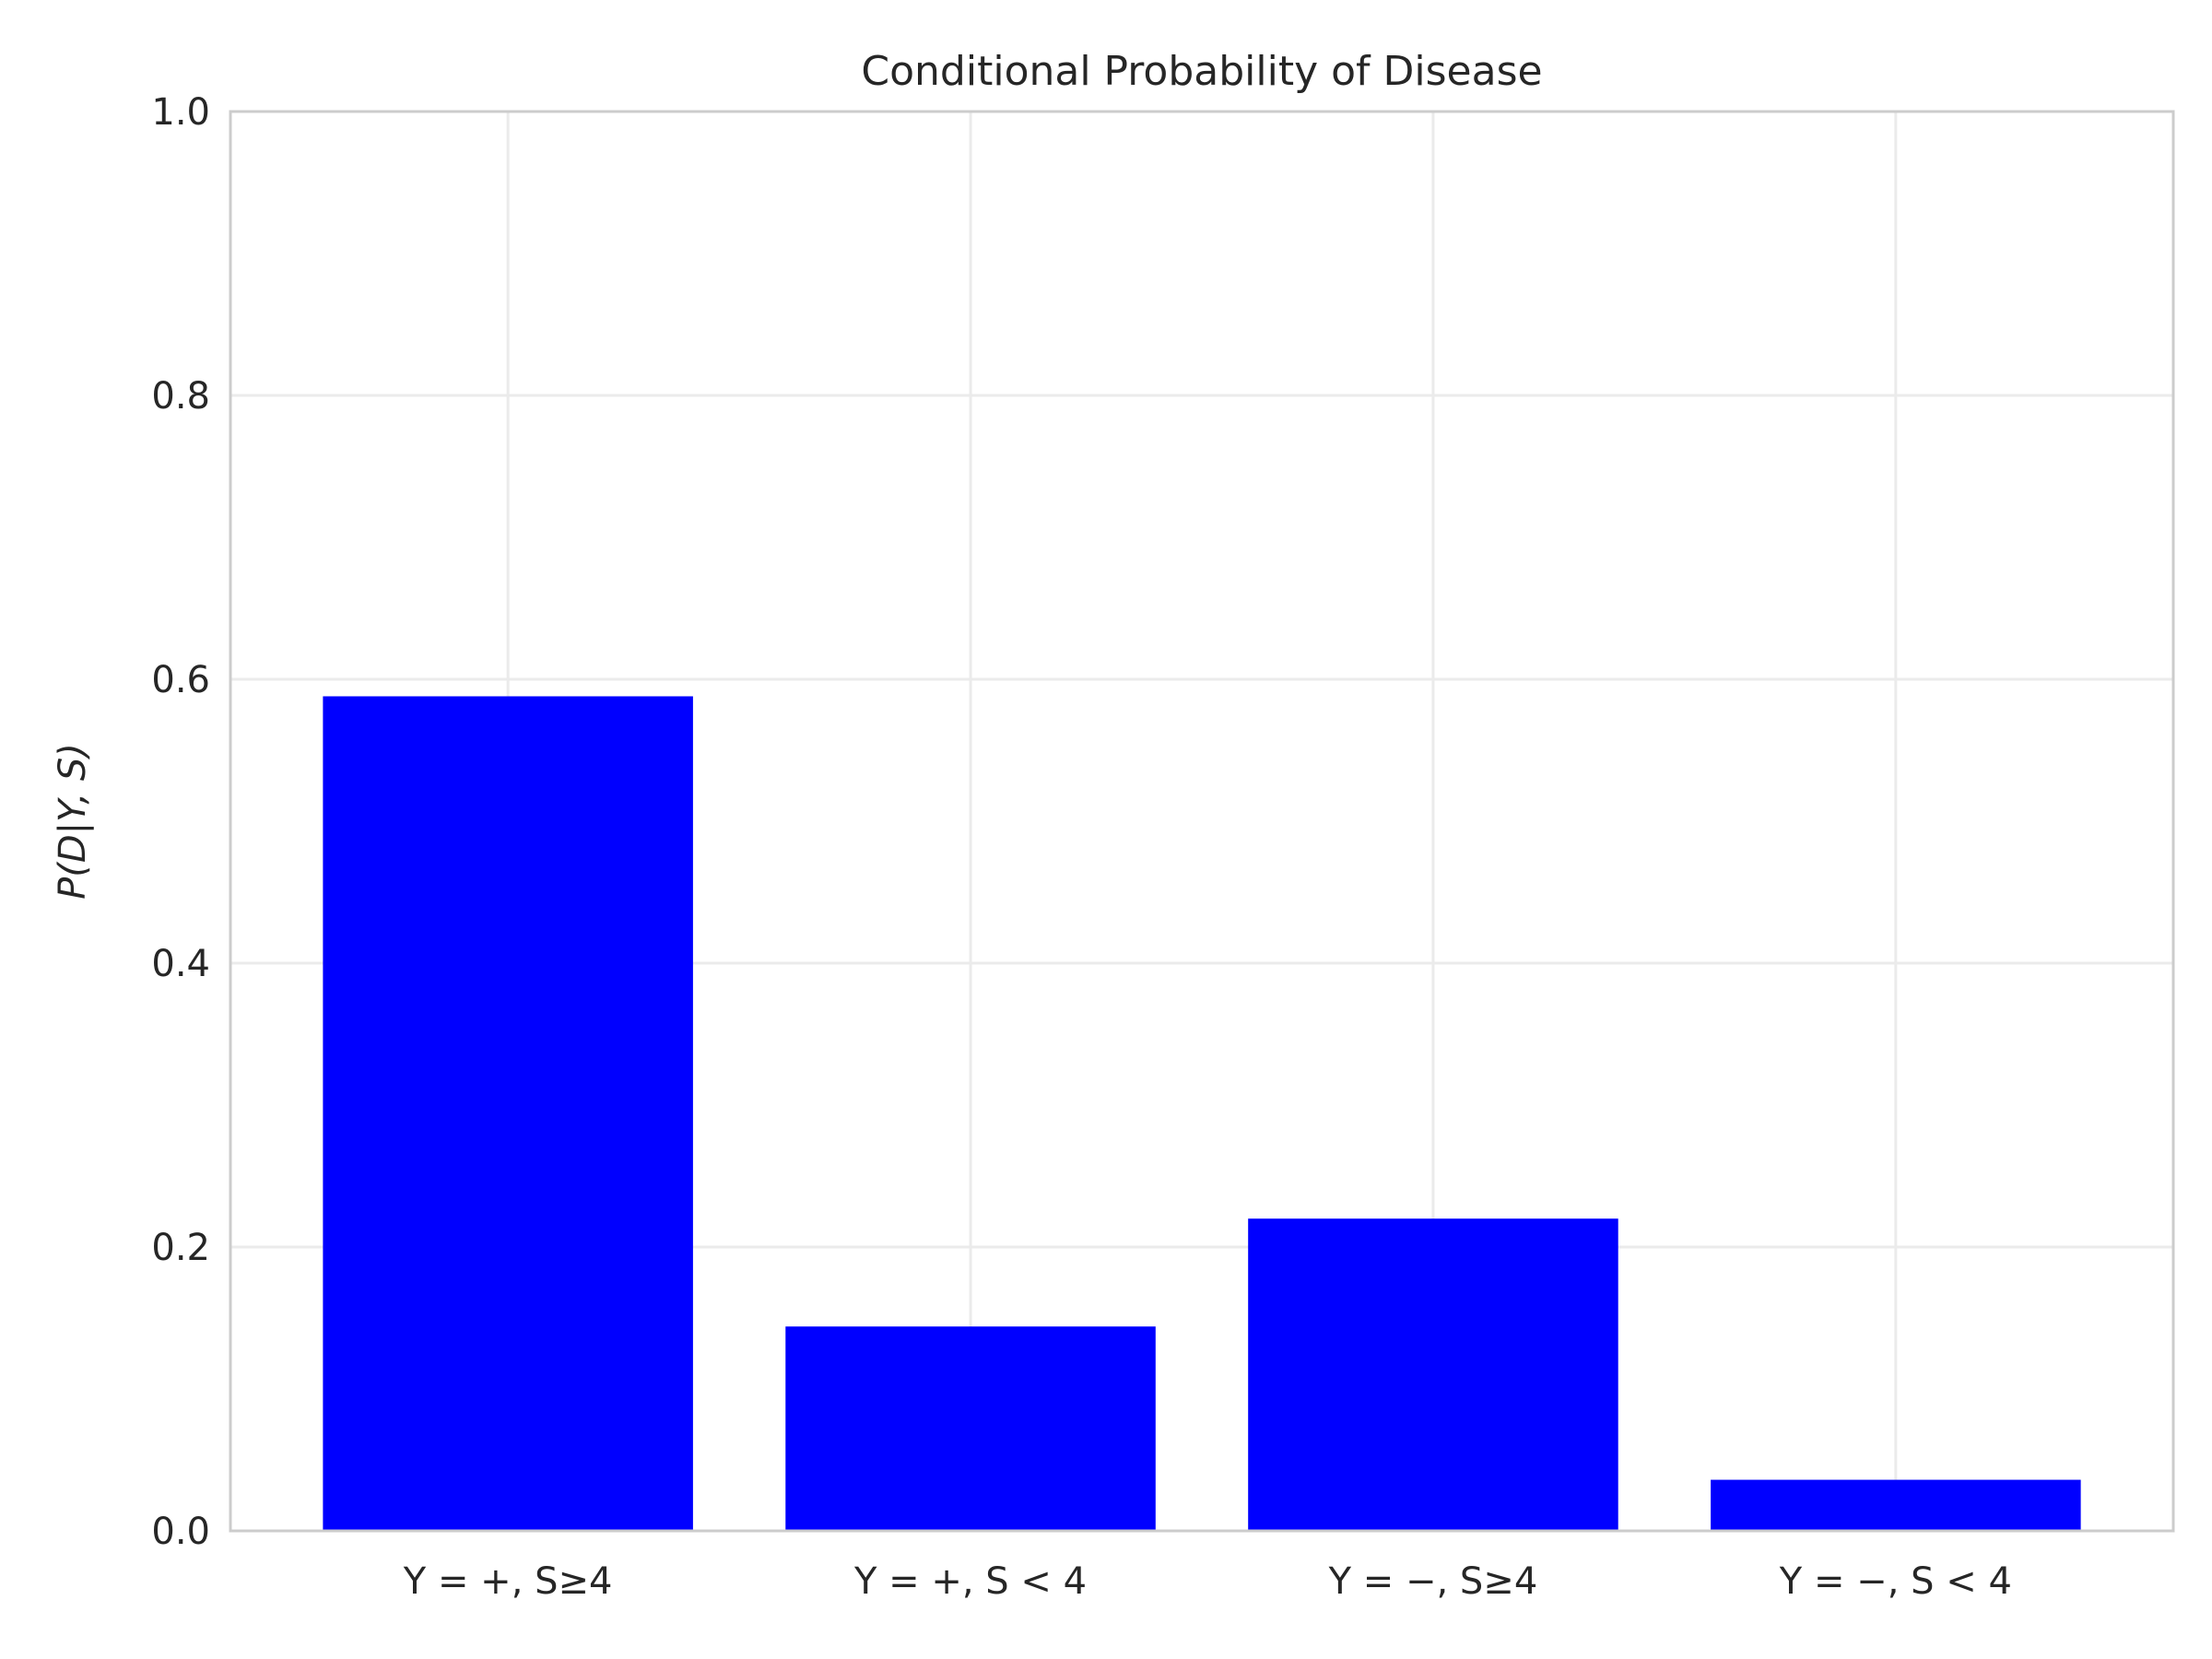 Image resolution: width=2212 pixels, height=1659 pixels. What do you see at coordinates (180, 396) in the screenshot?
I see `y-tick-label: 0.8` at bounding box center [180, 396].